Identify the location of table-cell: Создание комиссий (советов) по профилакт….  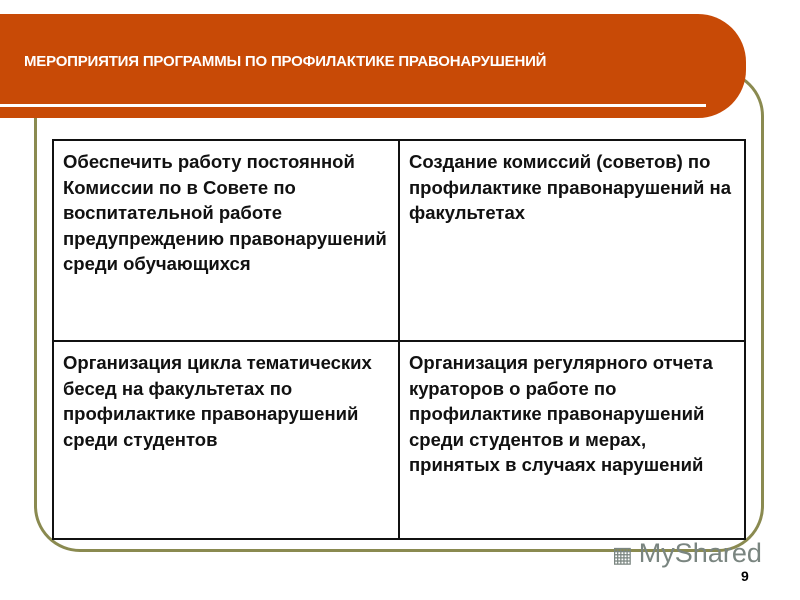
(572, 240).